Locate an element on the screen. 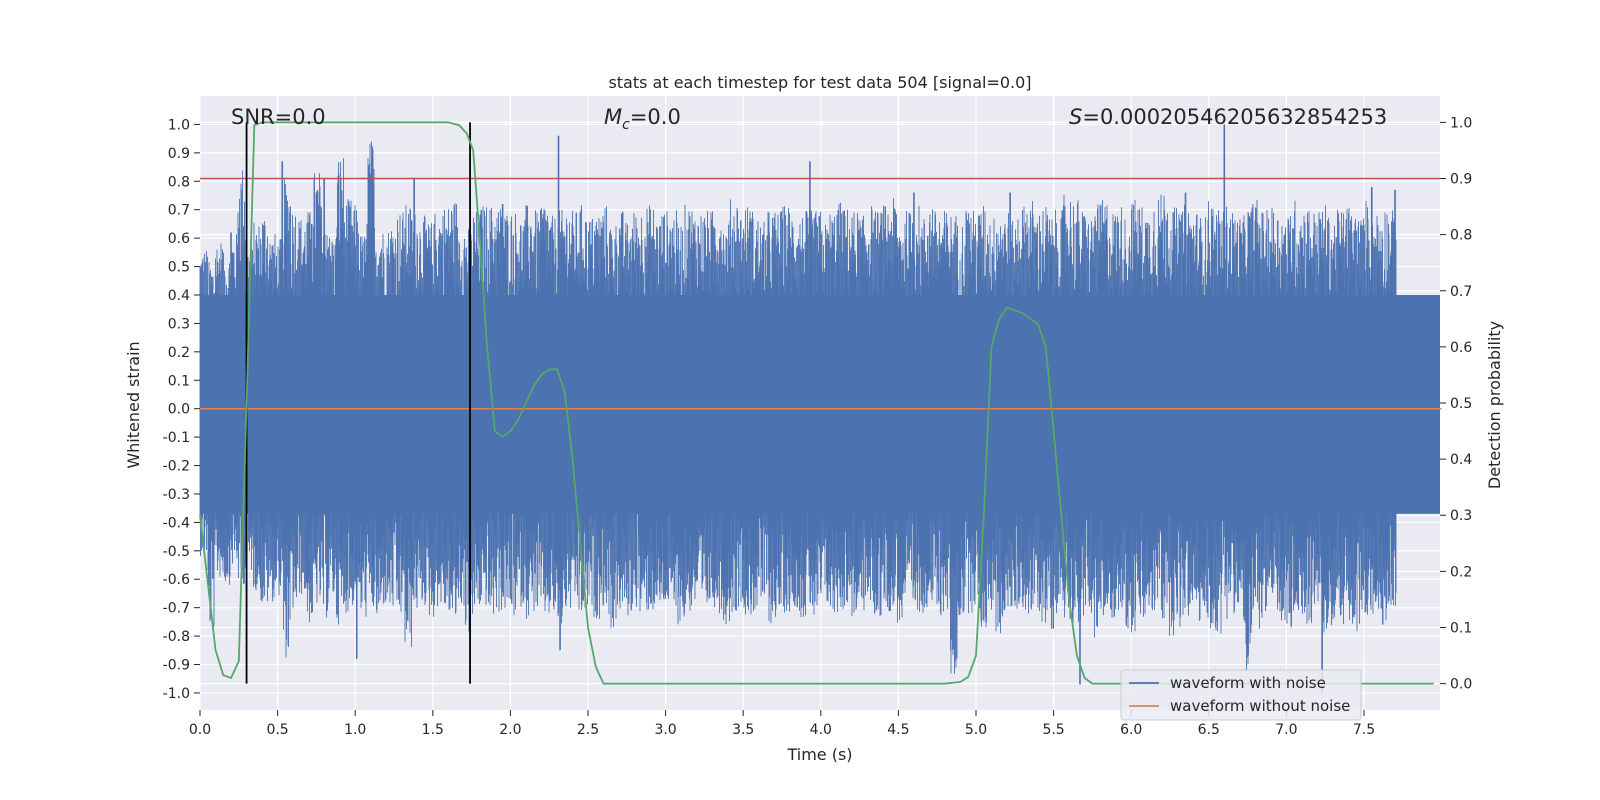  x-tick-label: 6.0 is located at coordinates (1131, 730).